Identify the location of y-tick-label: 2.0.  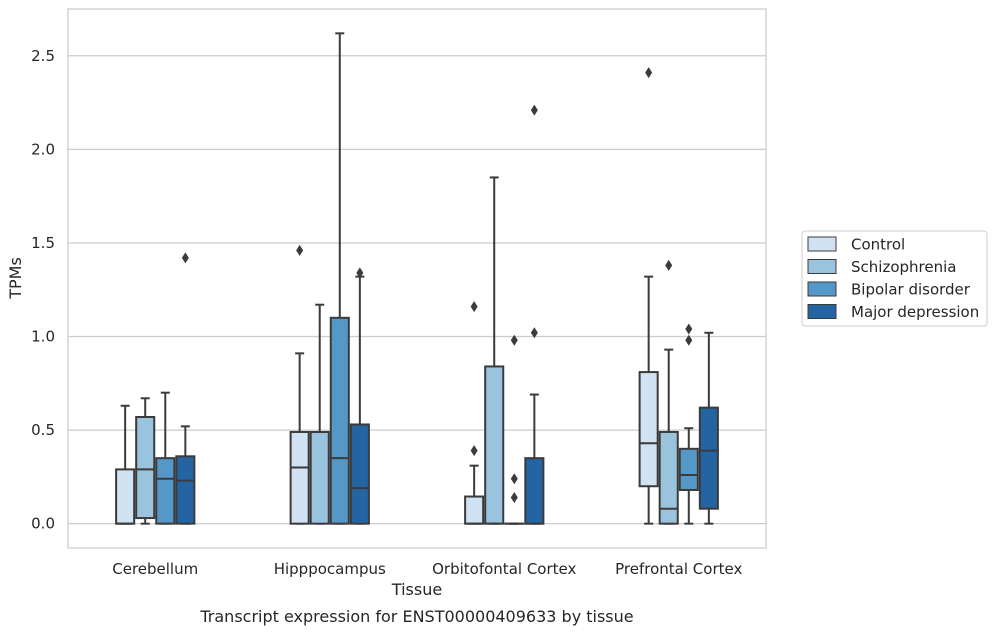
(43, 149).